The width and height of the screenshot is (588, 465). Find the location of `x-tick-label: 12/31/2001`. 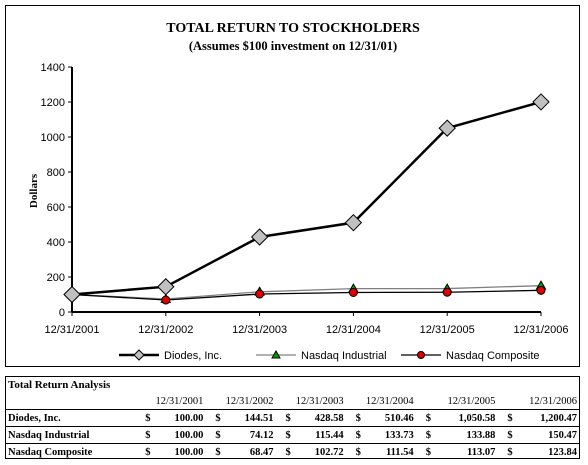

x-tick-label: 12/31/2001 is located at coordinates (71, 330).